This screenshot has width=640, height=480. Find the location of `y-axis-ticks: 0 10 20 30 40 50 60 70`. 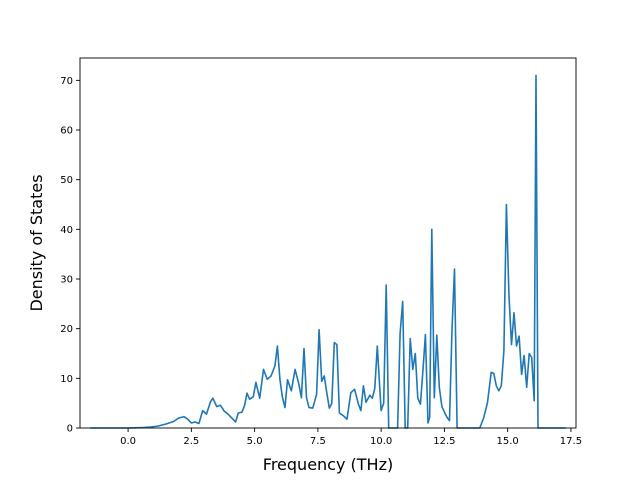

y-axis-ticks: 0 10 20 30 40 50 60 70 is located at coordinates (70, 255).